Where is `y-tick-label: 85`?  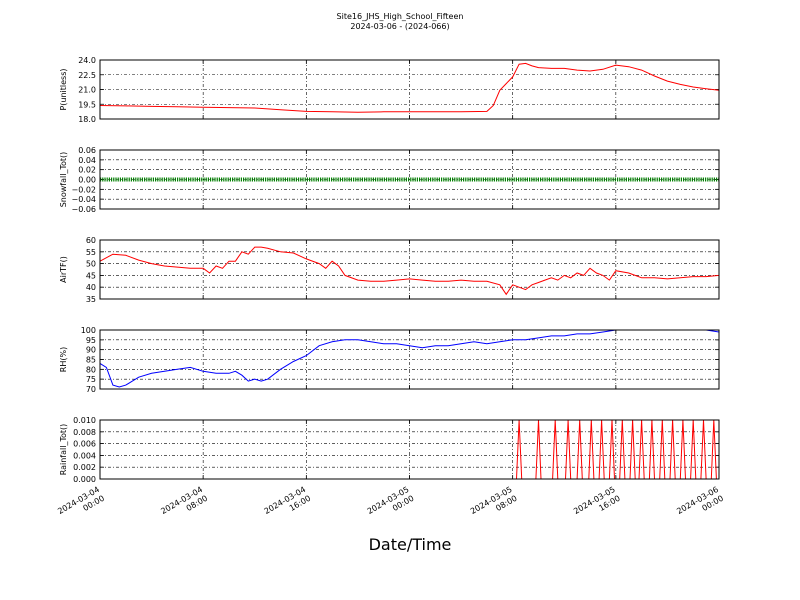
y-tick-label: 85 is located at coordinates (91, 360).